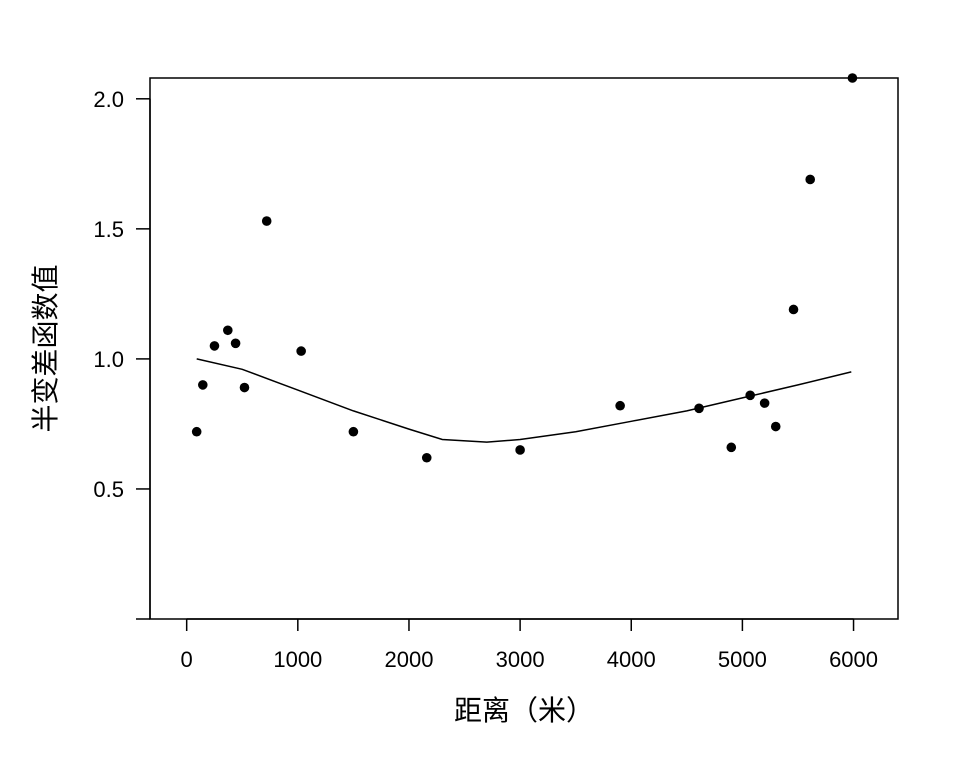 The image size is (960, 768). Describe the element at coordinates (524, 400) in the screenshot. I see `fitted-model-line` at that location.